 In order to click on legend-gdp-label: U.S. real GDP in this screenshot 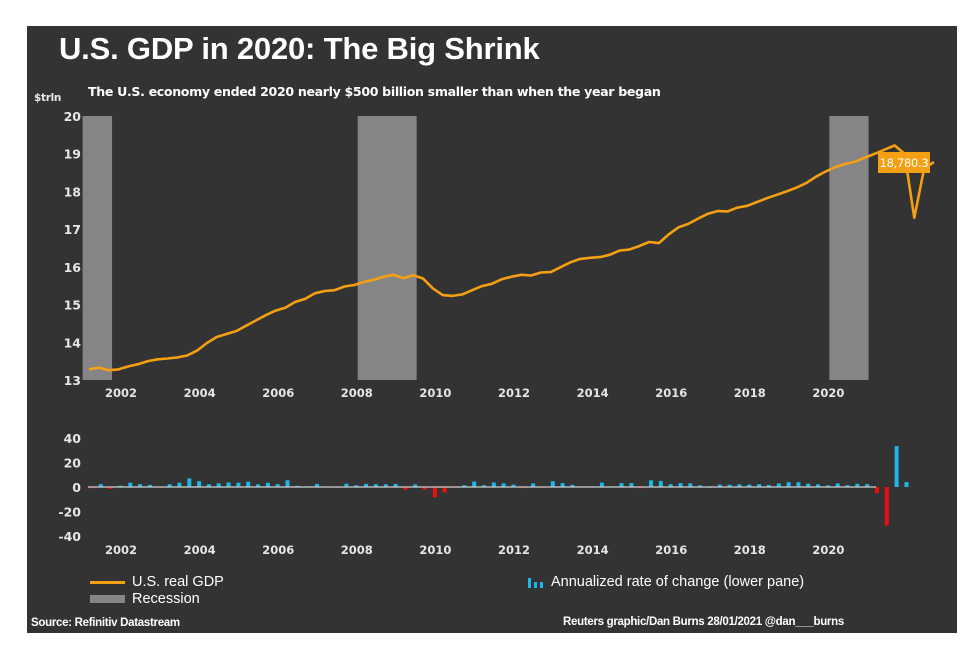, I will do `click(178, 582)`.